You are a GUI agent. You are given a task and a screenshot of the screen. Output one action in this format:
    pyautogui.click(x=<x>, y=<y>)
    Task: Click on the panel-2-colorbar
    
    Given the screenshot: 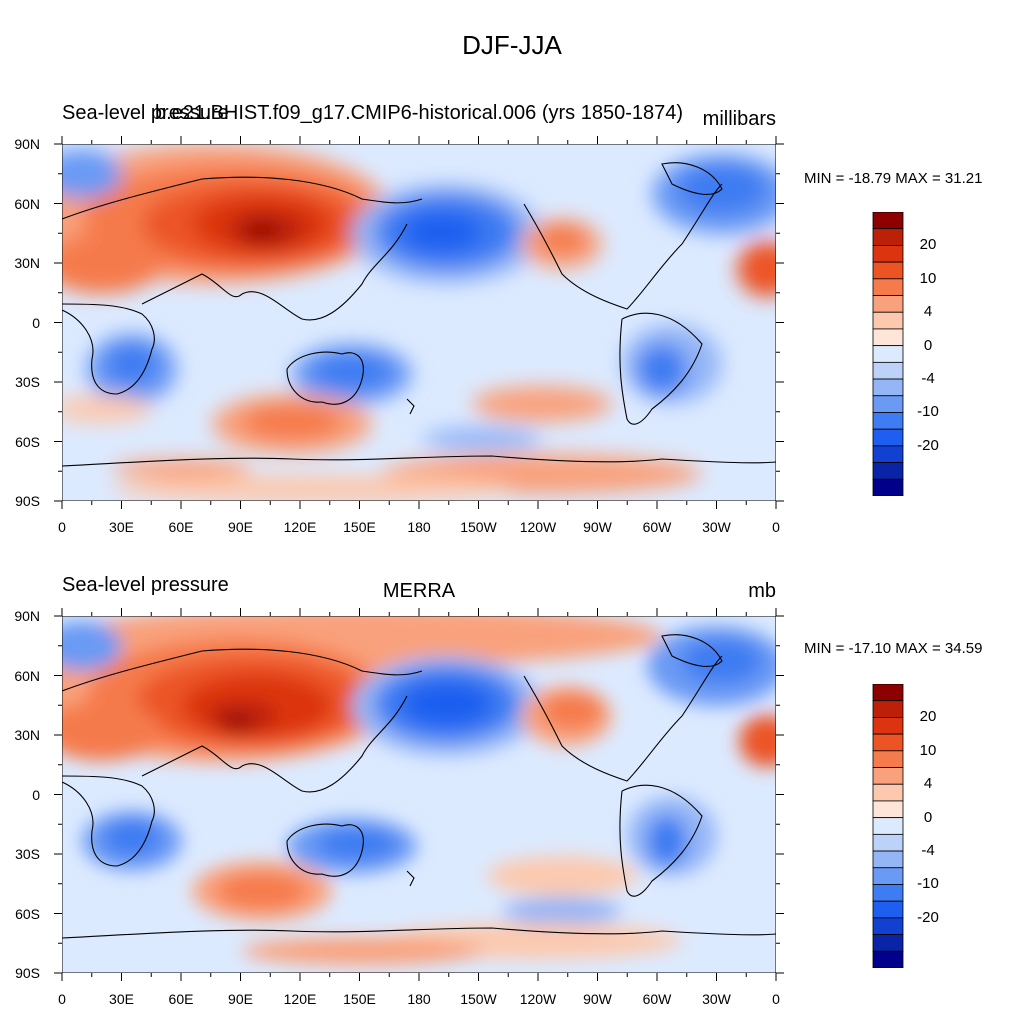 What is the action you would take?
    pyautogui.click(x=888, y=826)
    